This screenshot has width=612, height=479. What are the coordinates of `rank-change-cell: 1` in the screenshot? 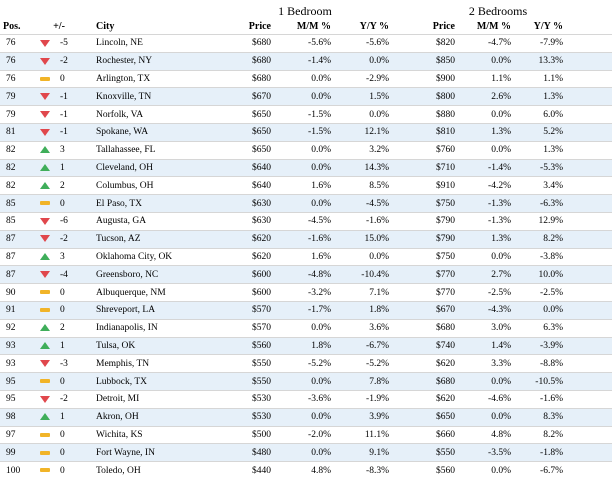 It's located at (74, 417).